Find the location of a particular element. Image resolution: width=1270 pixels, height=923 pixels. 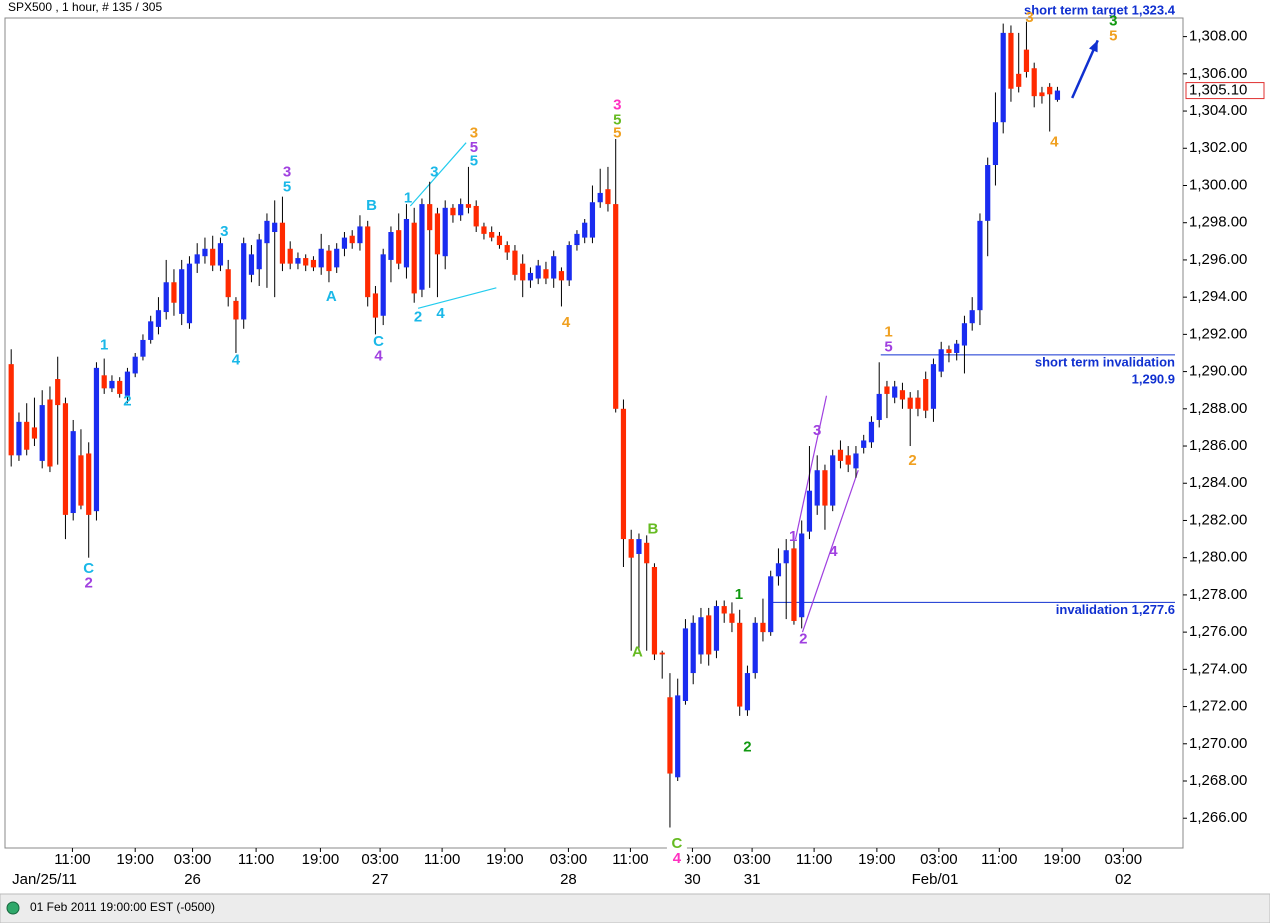

y-tick-label: 1,274.00 is located at coordinates (1218, 668).